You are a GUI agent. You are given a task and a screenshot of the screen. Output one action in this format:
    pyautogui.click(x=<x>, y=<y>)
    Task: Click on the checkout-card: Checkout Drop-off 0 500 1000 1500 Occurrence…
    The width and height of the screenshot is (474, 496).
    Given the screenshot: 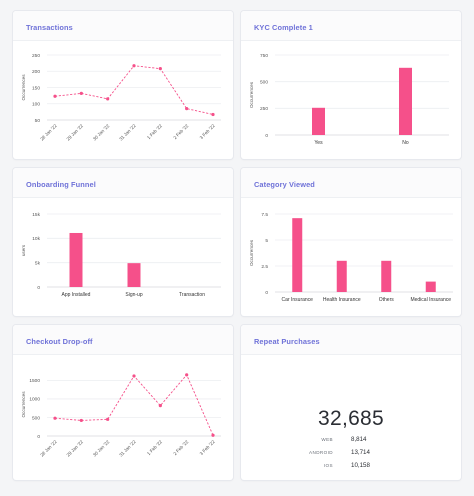 What is the action you would take?
    pyautogui.click(x=123, y=402)
    